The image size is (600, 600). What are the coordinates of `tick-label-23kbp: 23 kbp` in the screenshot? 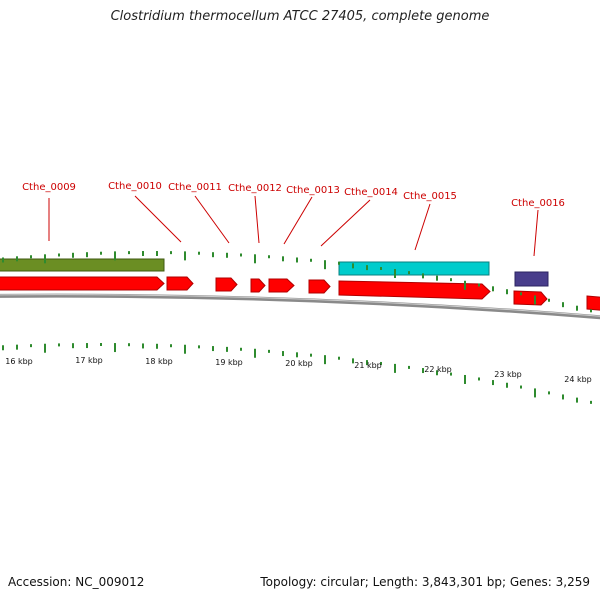 It's located at (508, 374).